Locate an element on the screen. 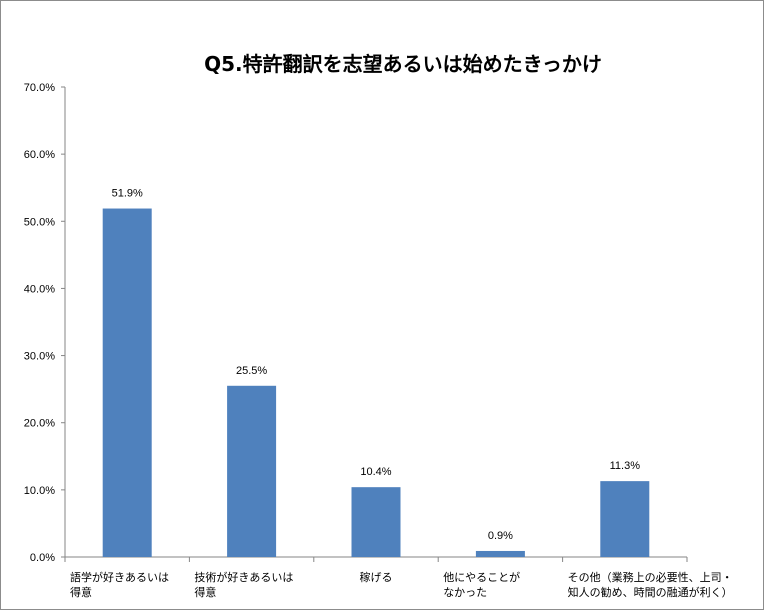  data-label: 10.4% is located at coordinates (375, 472).